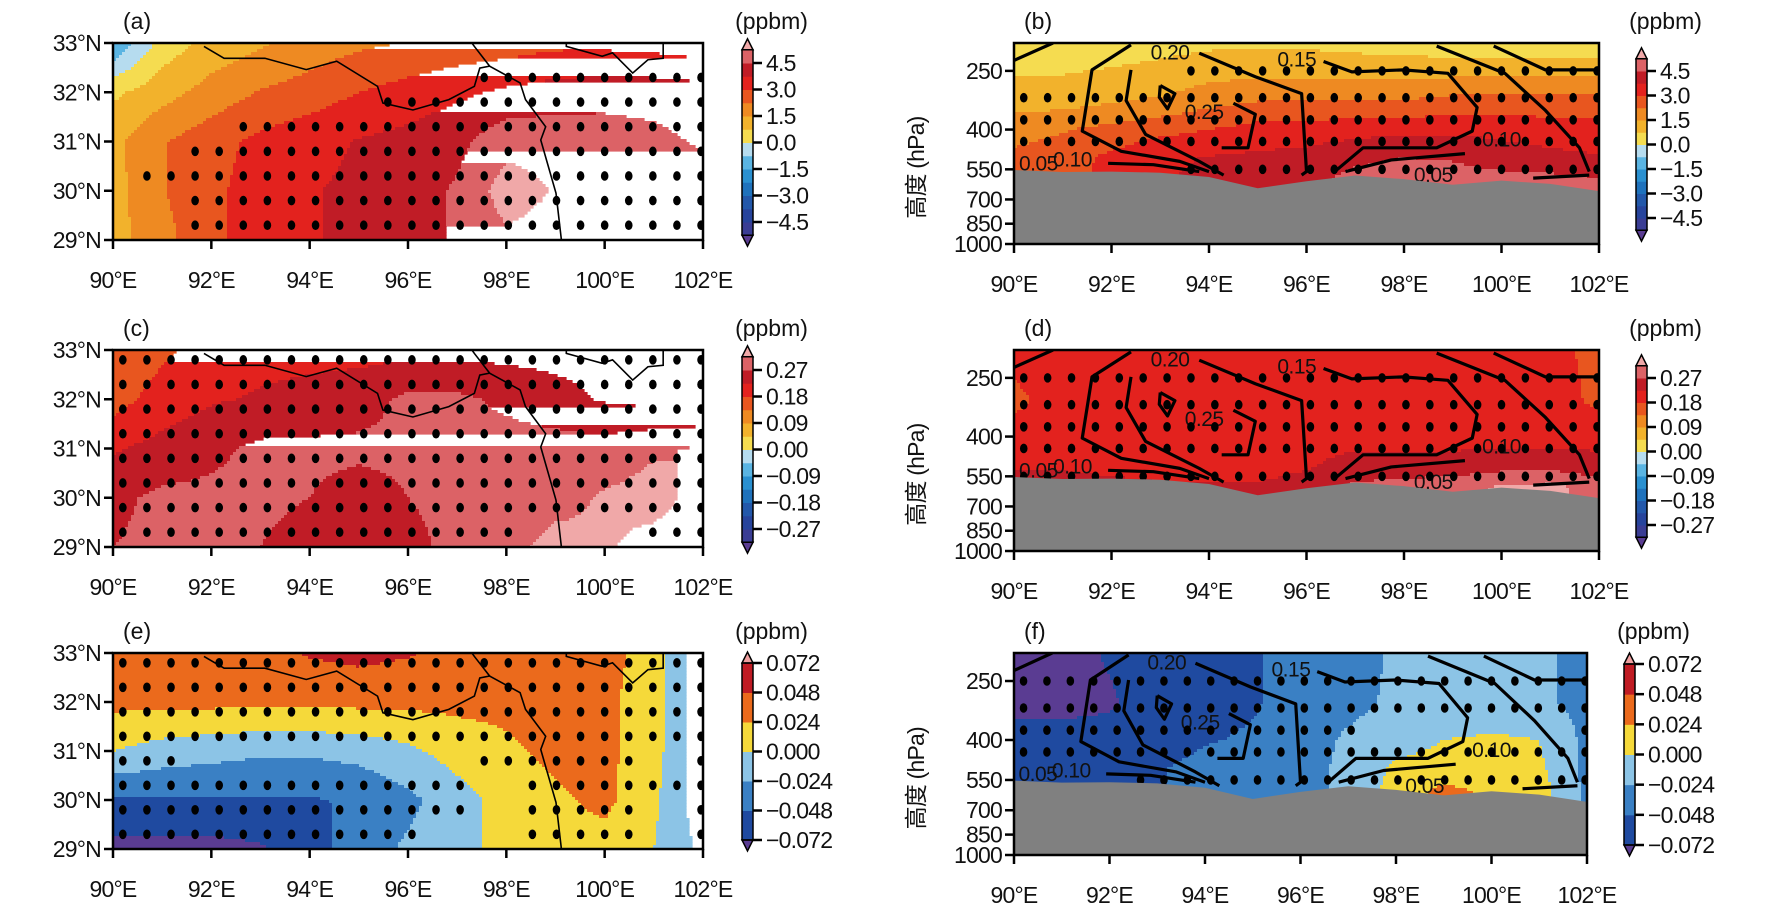 This screenshot has width=1771, height=911. Describe the element at coordinates (1111, 284) in the screenshot. I see `x-tick-label: 92°E` at that location.